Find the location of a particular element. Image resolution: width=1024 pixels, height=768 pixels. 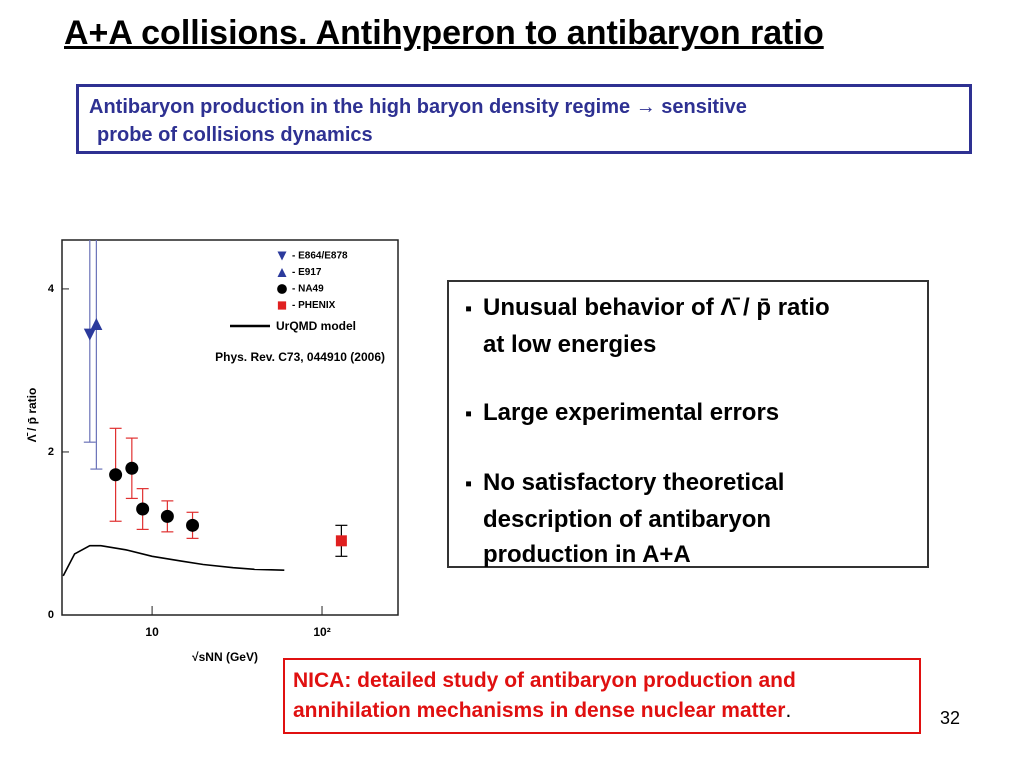

legend-label: - PHENIX is located at coordinates (314, 305).